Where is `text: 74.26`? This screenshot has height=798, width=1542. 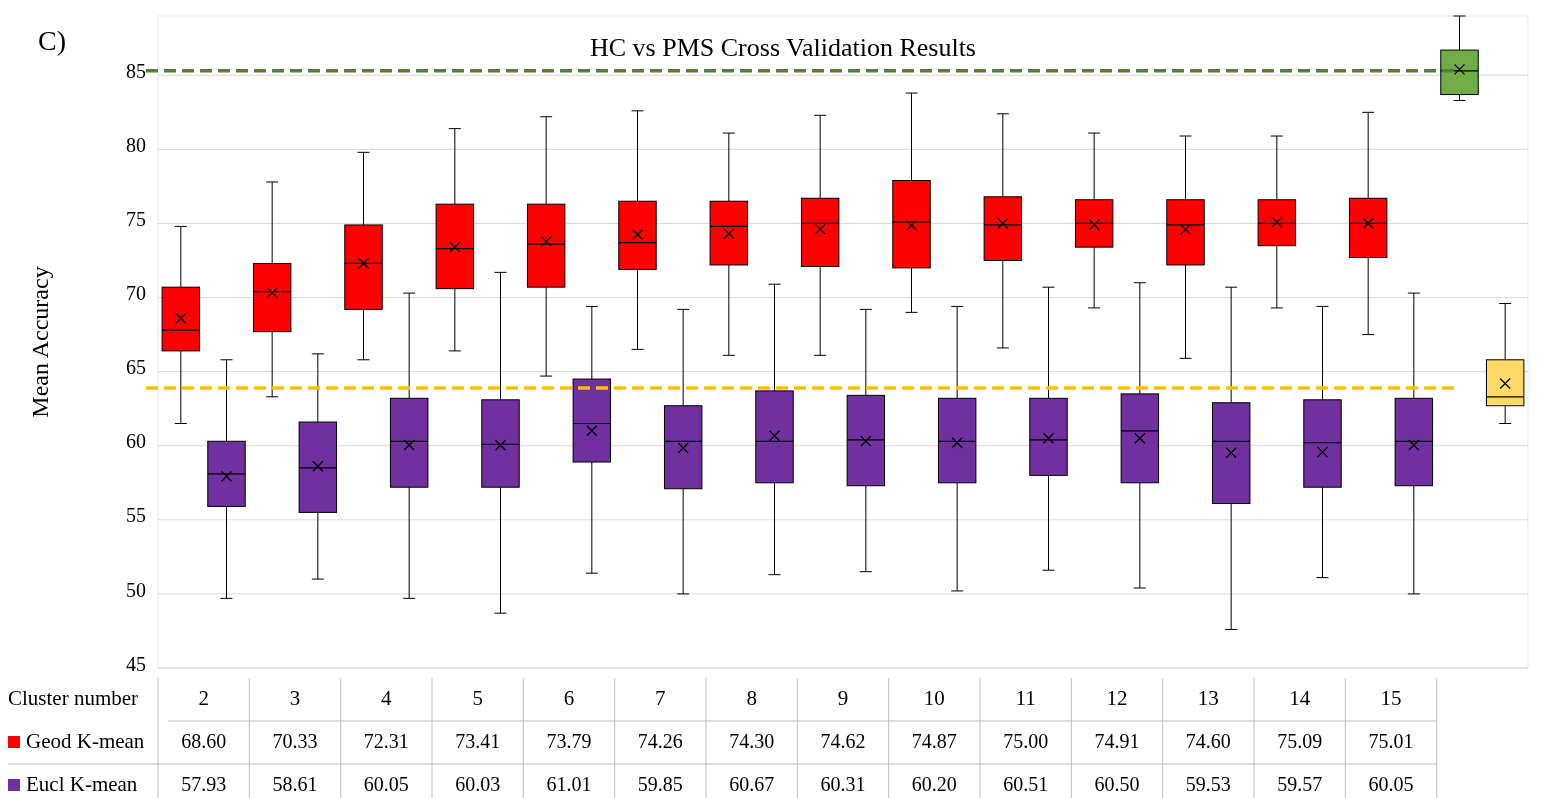 text: 74.26 is located at coordinates (660, 740).